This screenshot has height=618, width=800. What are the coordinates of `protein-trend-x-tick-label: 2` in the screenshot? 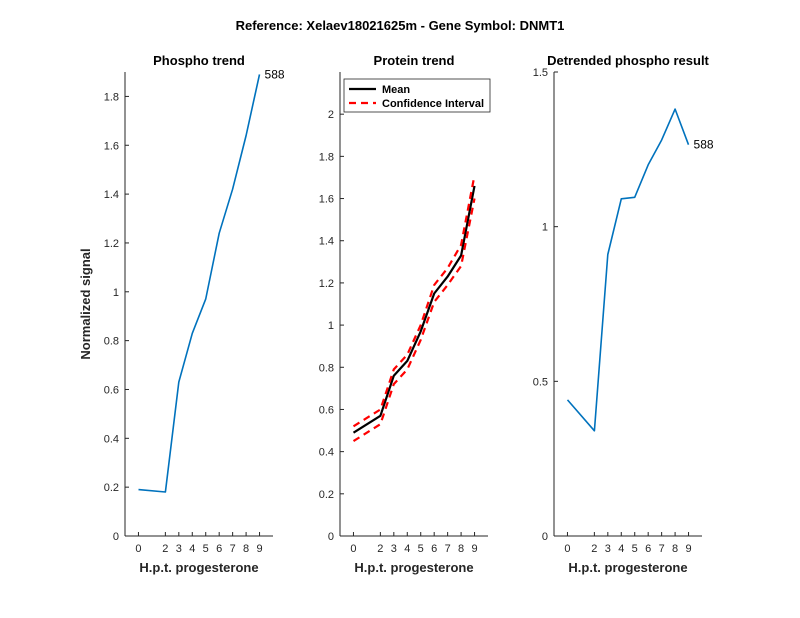 It's located at (380, 549).